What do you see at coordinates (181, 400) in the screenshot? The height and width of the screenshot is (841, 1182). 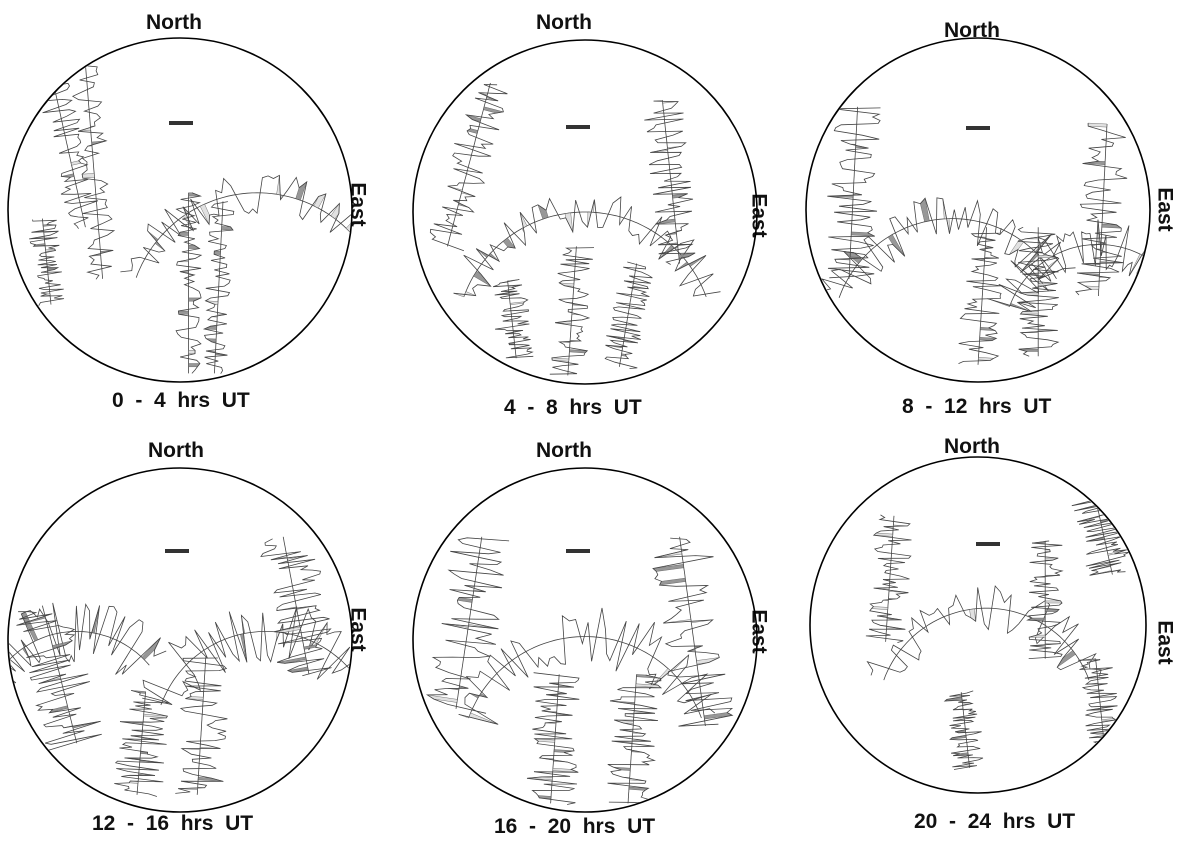 I see `time-range-label: 0 - 4 hrs UT` at bounding box center [181, 400].